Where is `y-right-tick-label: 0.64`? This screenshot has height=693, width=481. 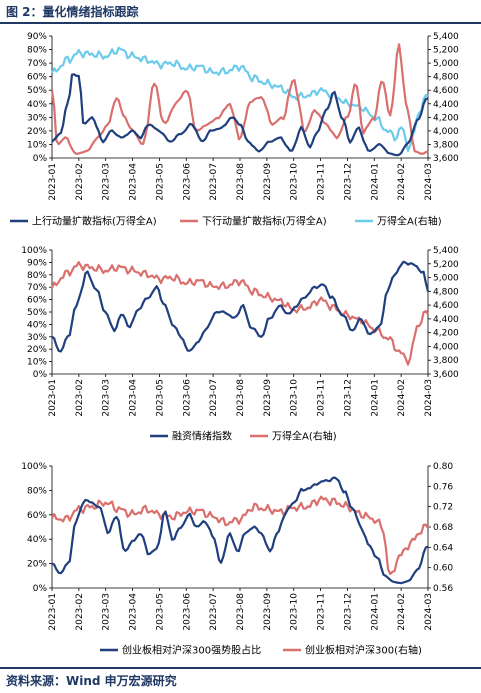
y-right-tick-label: 0.64 is located at coordinates (443, 548).